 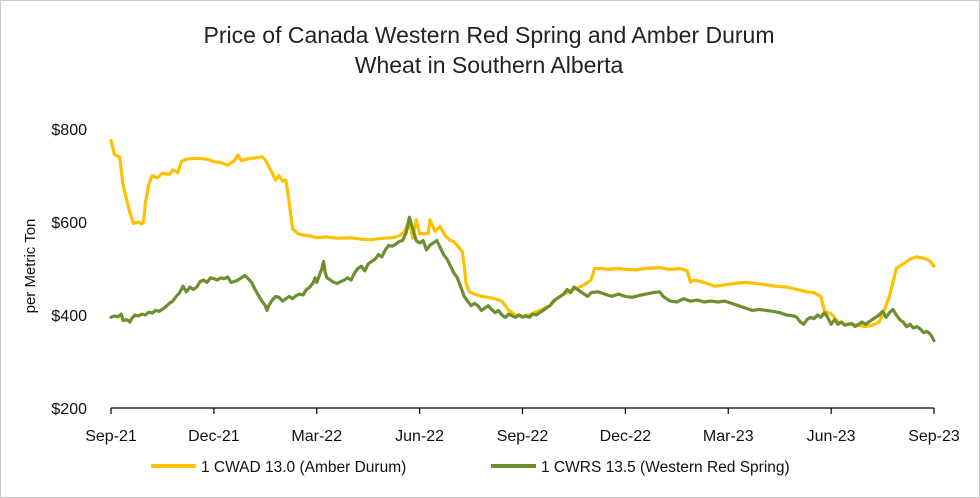 What do you see at coordinates (303, 467) in the screenshot?
I see `legend-label-amber-durum: 1 CWAD 13.0 (Amber Durum)` at bounding box center [303, 467].